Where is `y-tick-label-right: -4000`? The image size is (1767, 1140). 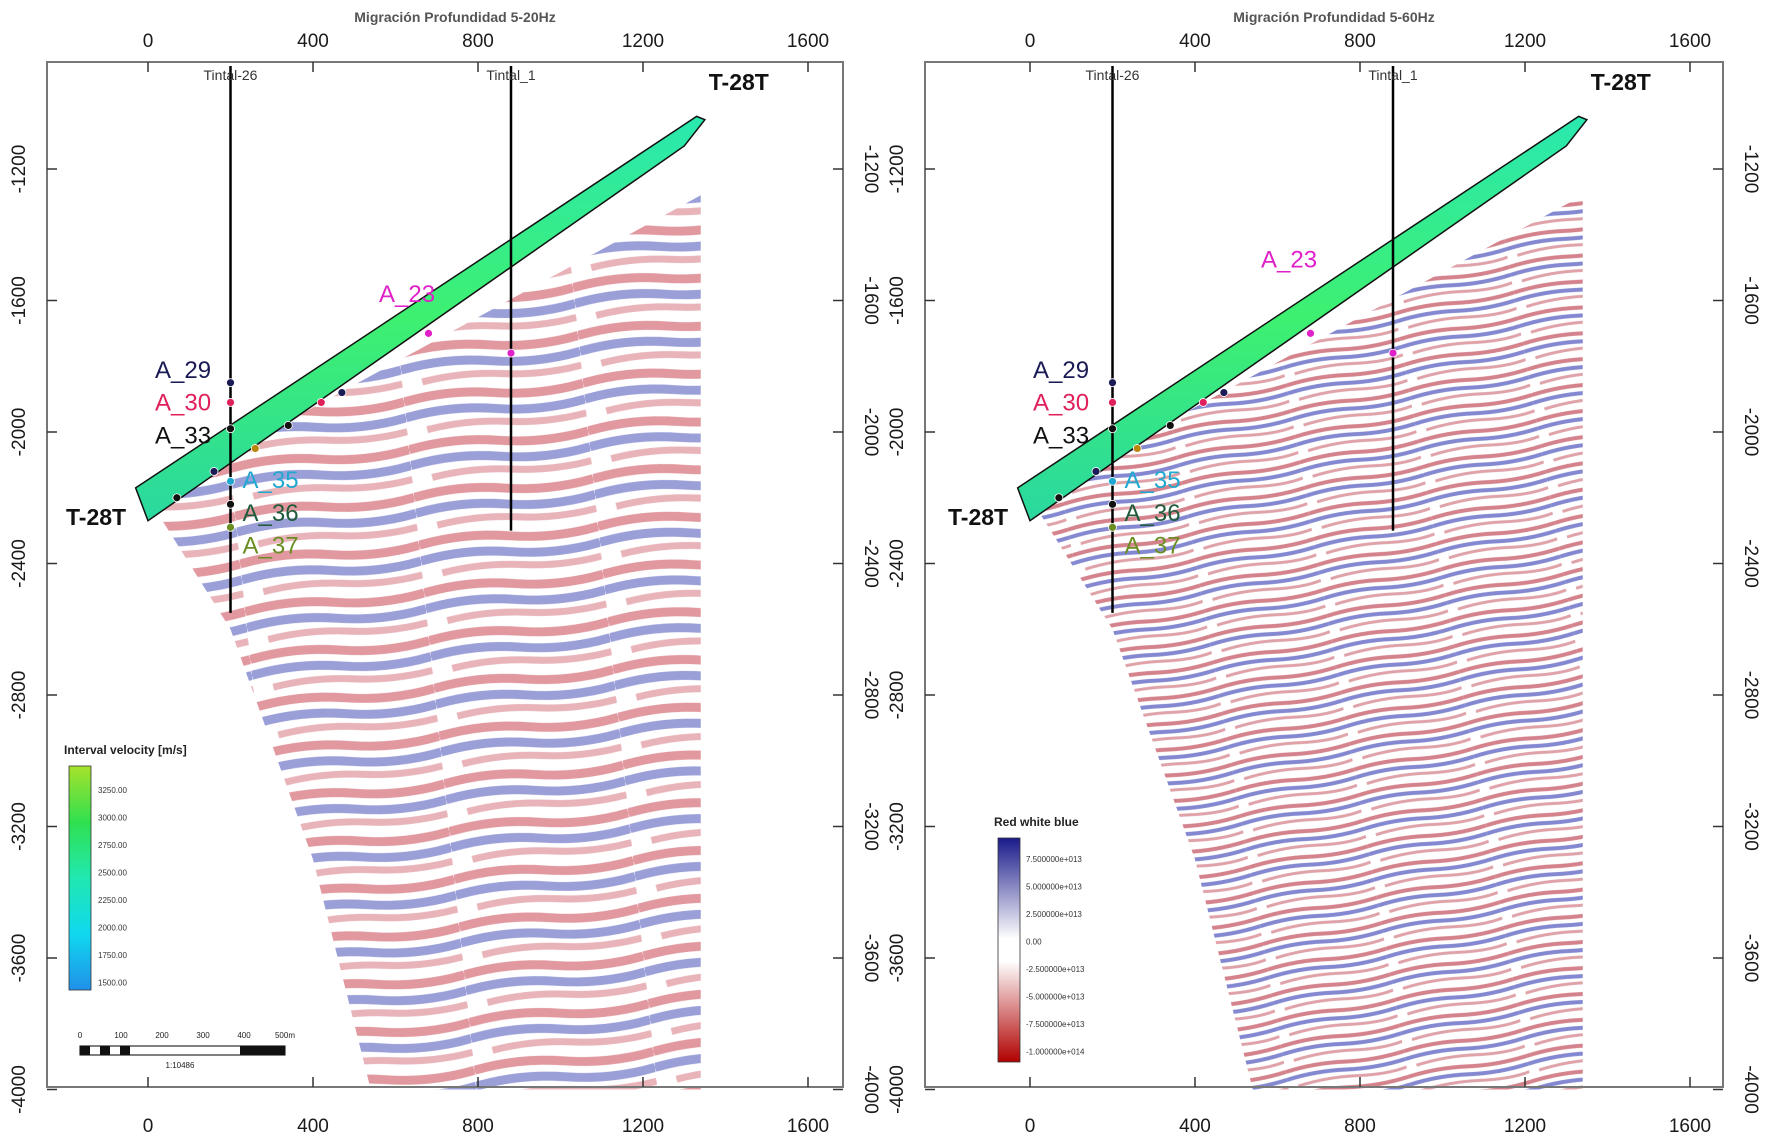 y-tick-label-right: -4000 is located at coordinates (870, 1089).